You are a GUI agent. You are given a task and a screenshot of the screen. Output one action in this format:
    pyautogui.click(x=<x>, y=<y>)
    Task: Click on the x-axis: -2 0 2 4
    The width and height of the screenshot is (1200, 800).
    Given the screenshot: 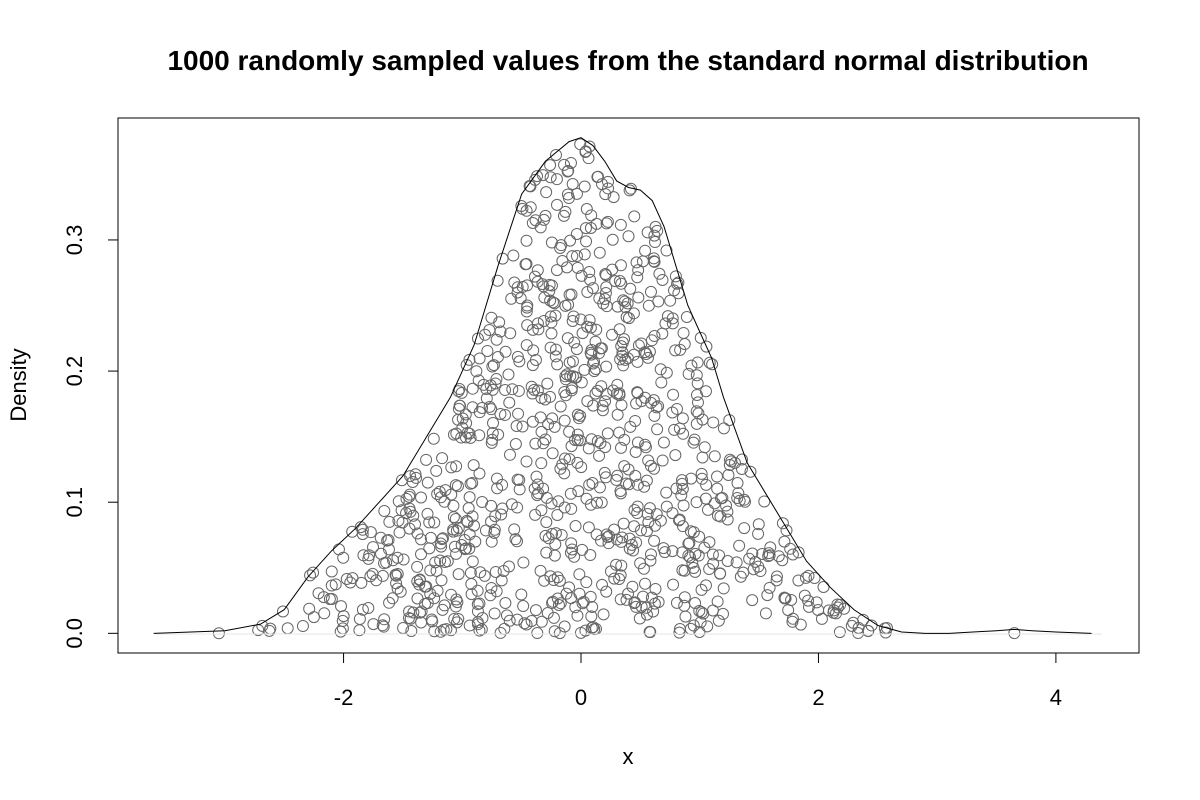 What is the action you would take?
    pyautogui.click(x=698, y=681)
    